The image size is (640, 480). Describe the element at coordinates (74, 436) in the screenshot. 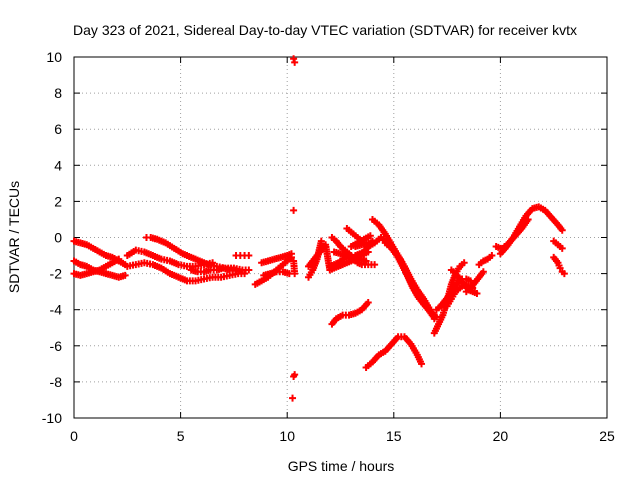

I see `x-tick-label: 0` at that location.